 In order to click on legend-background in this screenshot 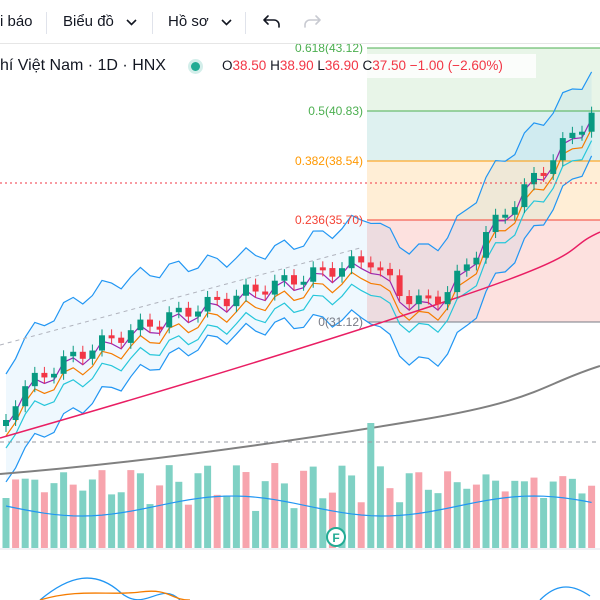, I will do `click(268, 66)`.